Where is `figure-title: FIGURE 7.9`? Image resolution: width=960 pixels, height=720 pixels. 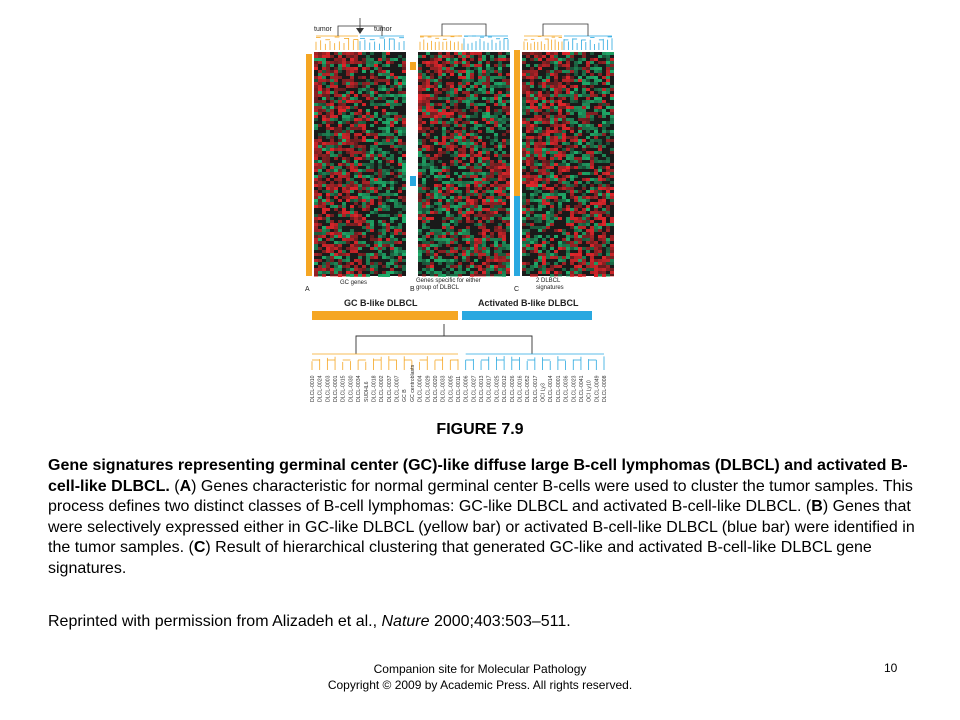 figure-title: FIGURE 7.9 is located at coordinates (480, 429).